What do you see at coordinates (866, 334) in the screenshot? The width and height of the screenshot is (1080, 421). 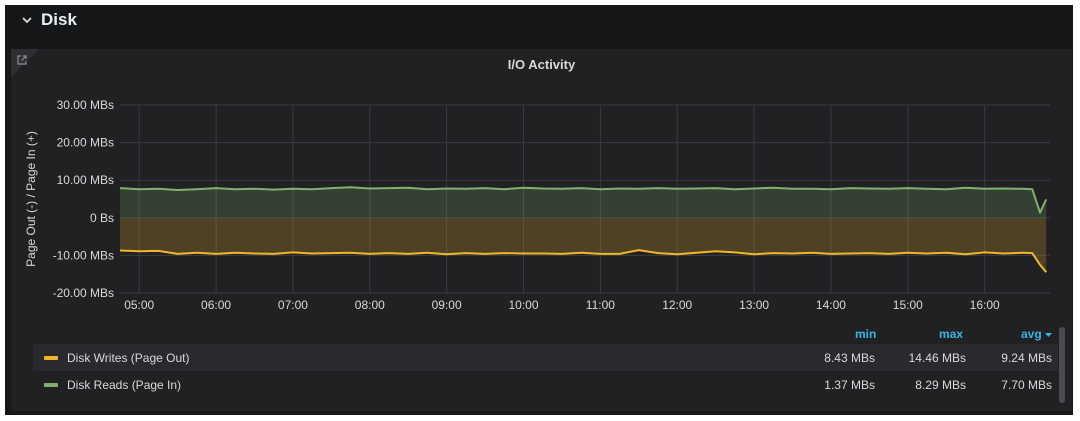 I see `legend-header-min: min` at bounding box center [866, 334].